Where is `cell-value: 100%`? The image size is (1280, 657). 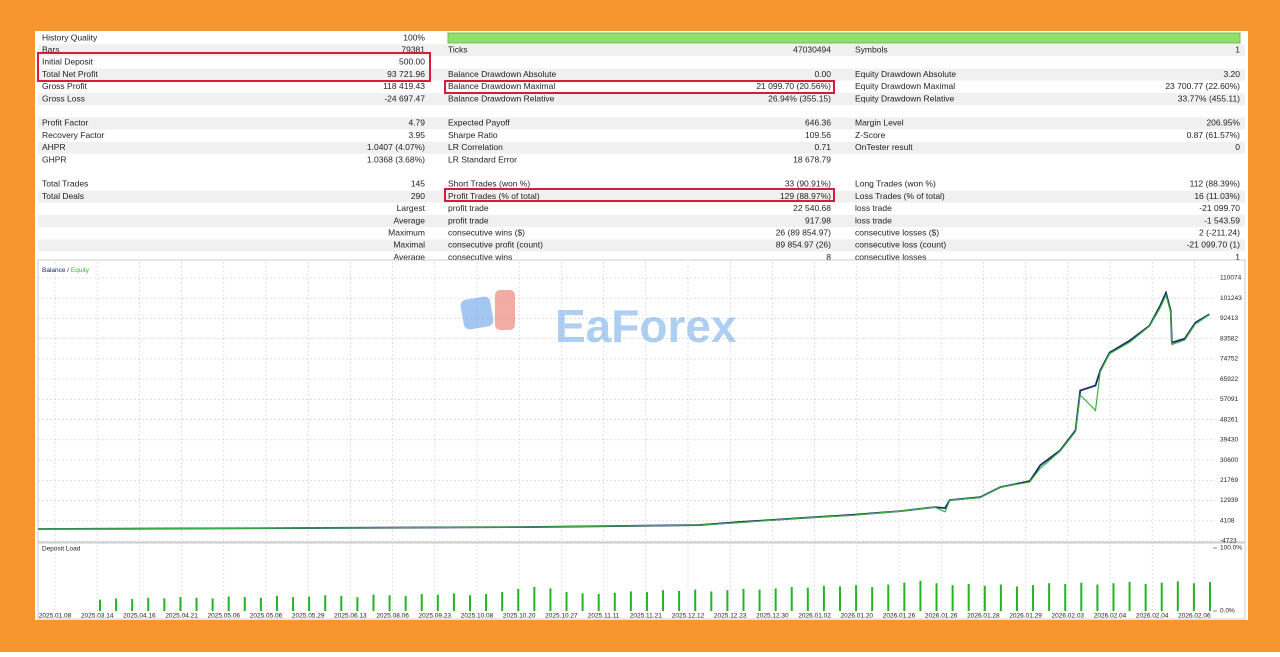 cell-value: 100% is located at coordinates (414, 37).